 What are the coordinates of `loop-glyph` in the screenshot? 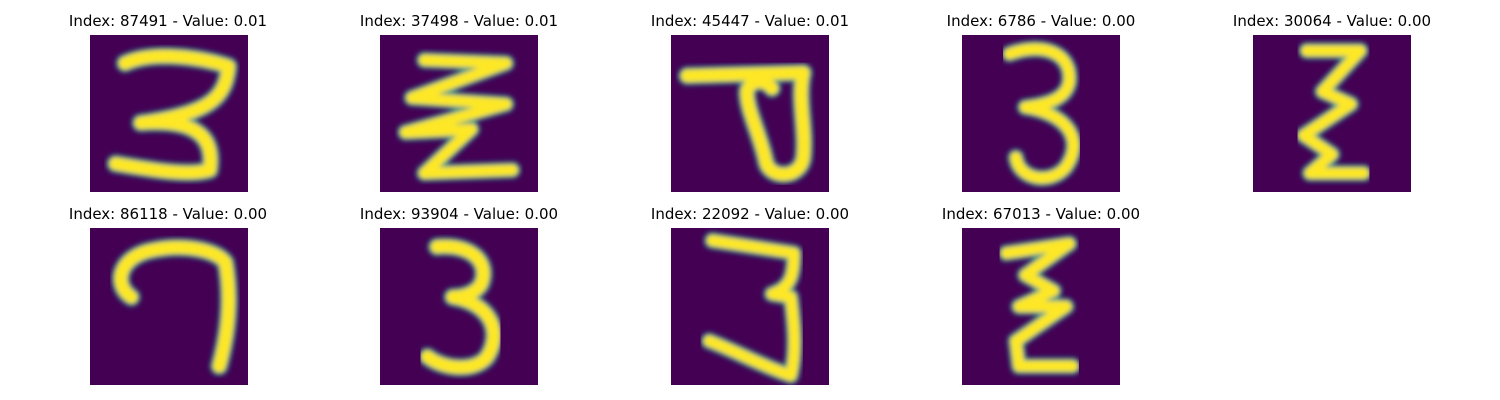 It's located at (745, 123).